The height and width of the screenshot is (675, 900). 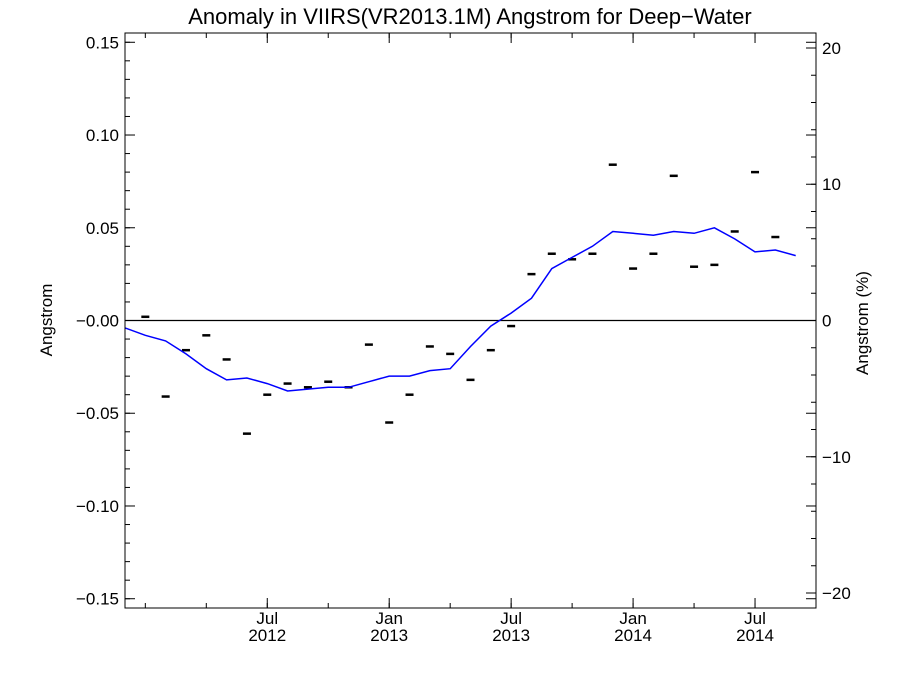 What do you see at coordinates (862, 323) in the screenshot?
I see `y2-axis-label: Angstrom (%)` at bounding box center [862, 323].